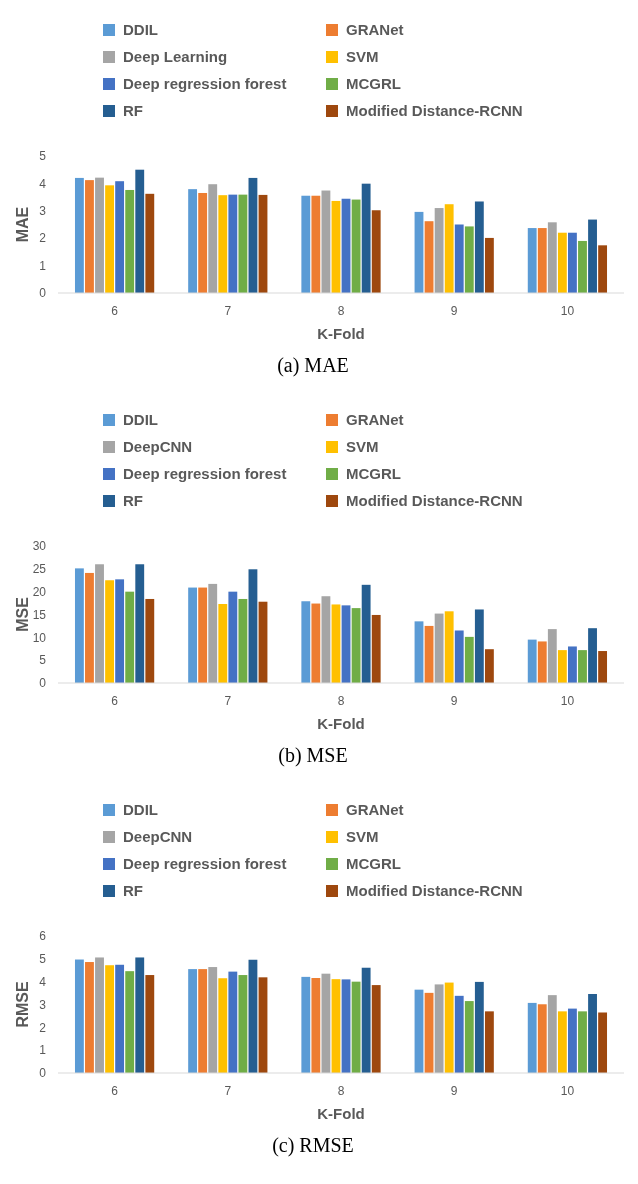 The width and height of the screenshot is (638, 1184). Describe the element at coordinates (341, 723) in the screenshot. I see `x-axis-title: K-Fold` at that location.